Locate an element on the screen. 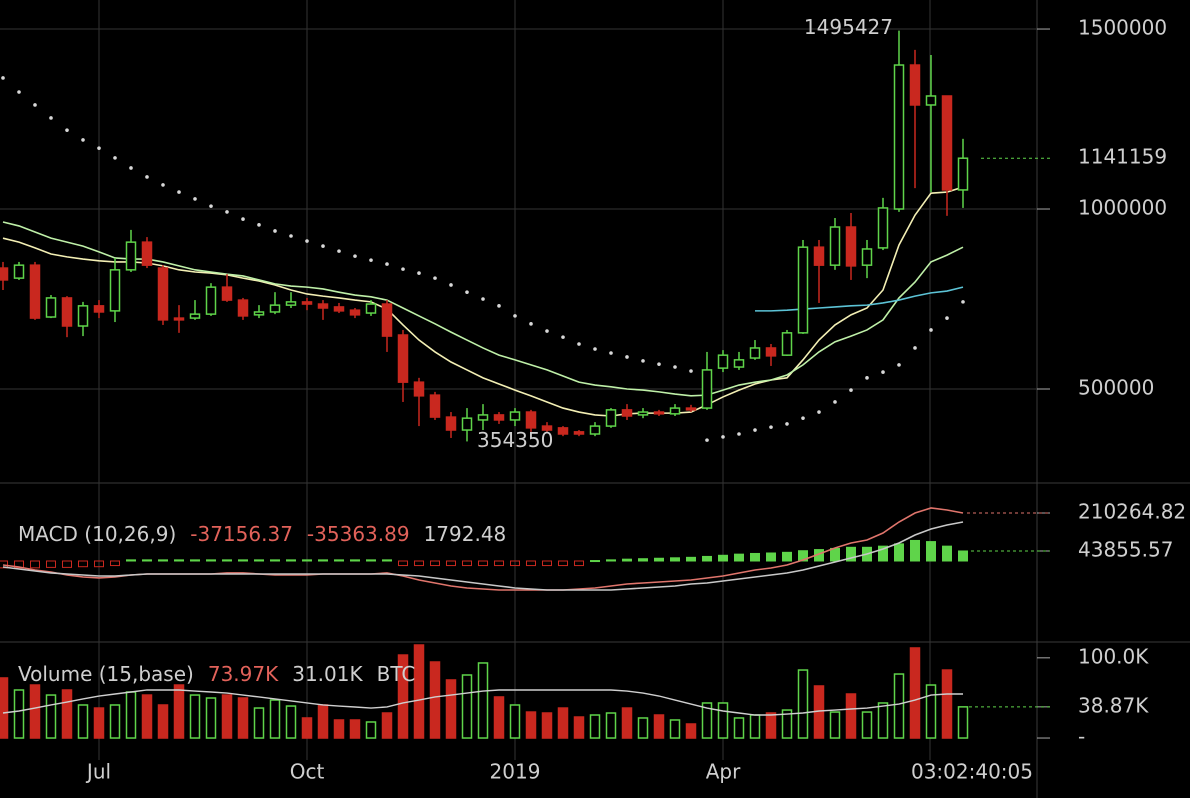 Image resolution: width=1190 pixels, height=798 pixels. x-tick-label: Apr is located at coordinates (723, 772).